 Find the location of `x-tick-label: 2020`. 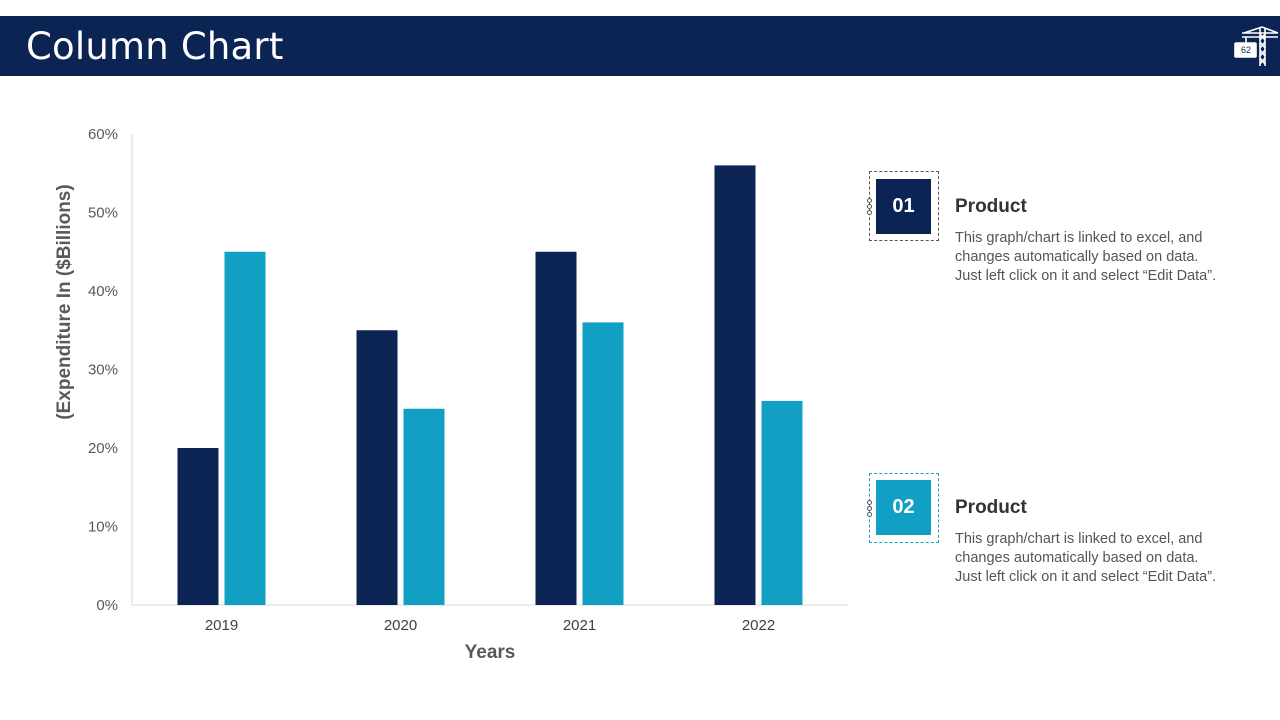

x-tick-label: 2020 is located at coordinates (400, 625).